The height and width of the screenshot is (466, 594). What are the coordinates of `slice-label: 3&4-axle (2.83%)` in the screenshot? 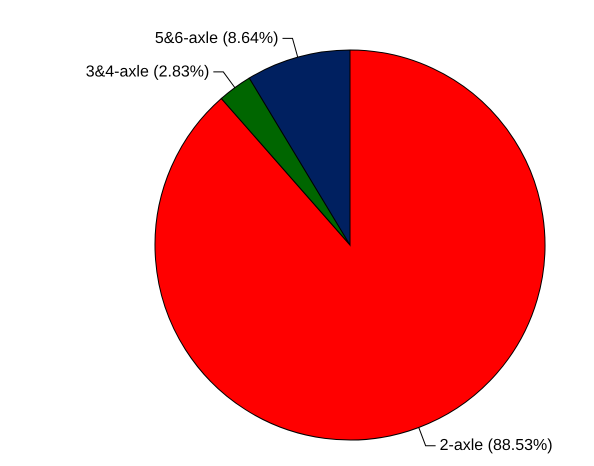 It's located at (148, 71).